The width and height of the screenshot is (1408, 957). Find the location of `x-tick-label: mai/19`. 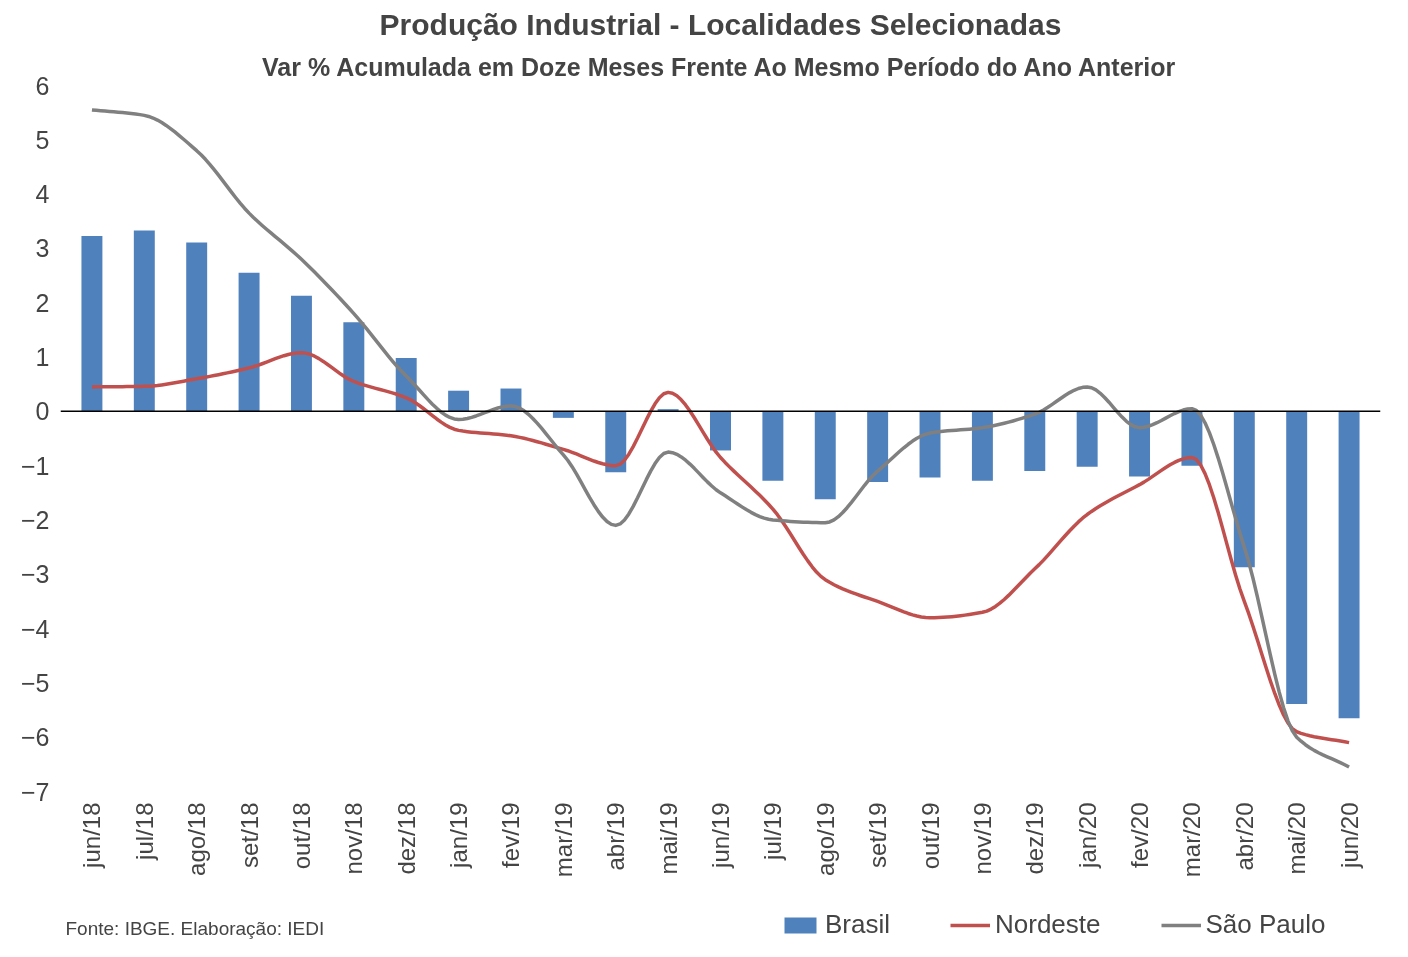

x-tick-label: mai/19 is located at coordinates (668, 838).